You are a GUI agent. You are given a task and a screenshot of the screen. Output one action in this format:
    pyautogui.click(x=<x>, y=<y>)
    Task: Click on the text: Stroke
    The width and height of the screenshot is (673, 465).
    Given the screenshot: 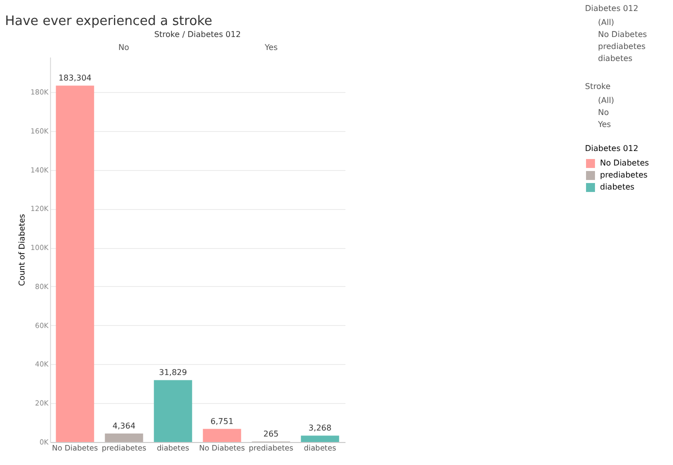 What is the action you would take?
    pyautogui.click(x=598, y=86)
    